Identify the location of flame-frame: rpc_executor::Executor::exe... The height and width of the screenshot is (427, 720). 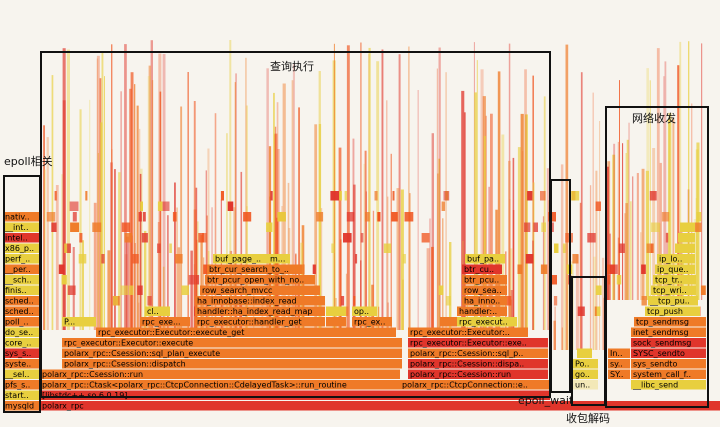
(478, 343).